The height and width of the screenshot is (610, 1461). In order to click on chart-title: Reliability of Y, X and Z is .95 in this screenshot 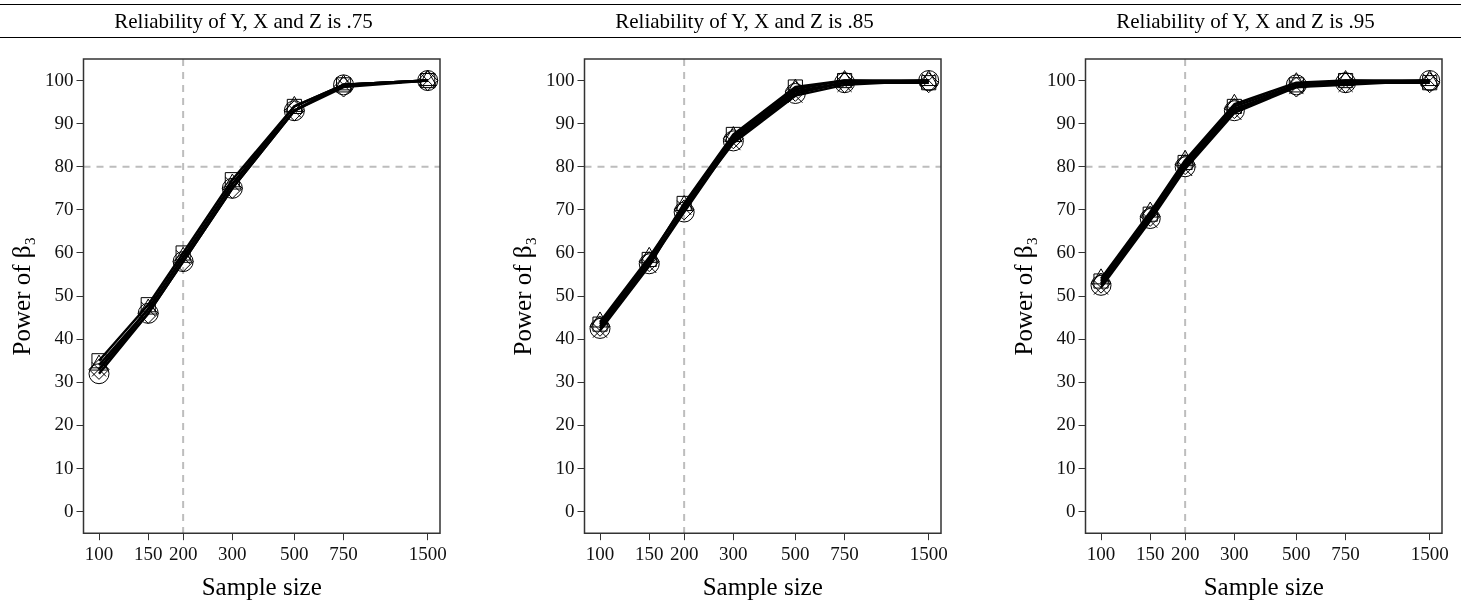, I will do `click(1245, 21)`.